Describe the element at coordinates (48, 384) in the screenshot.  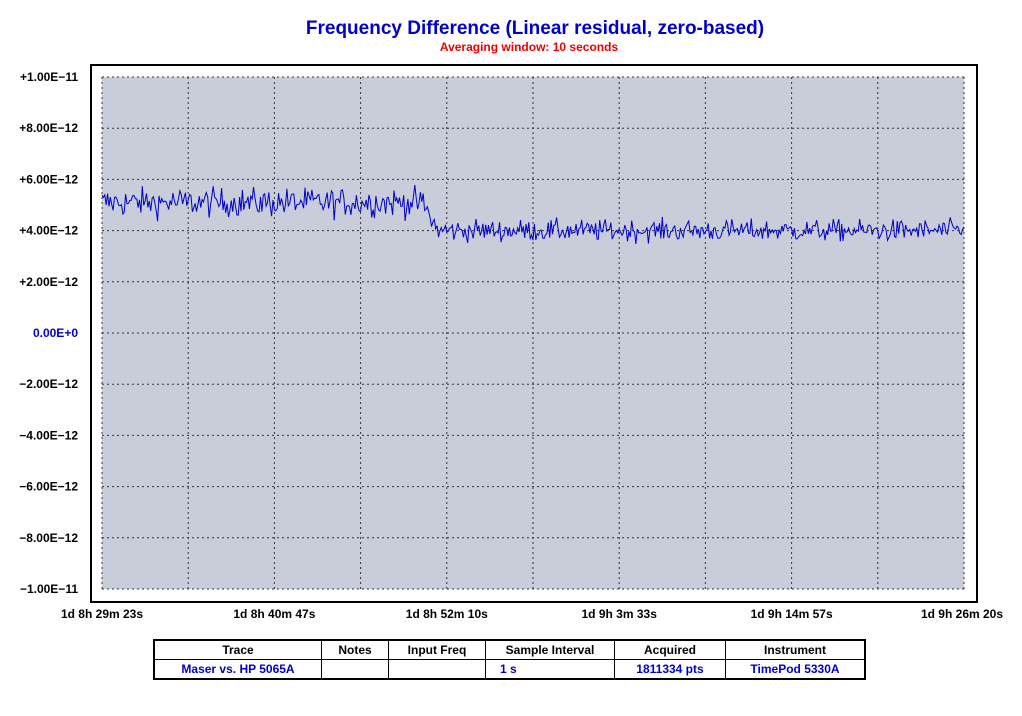
I see `y-tick-label: −2.00E−12` at that location.